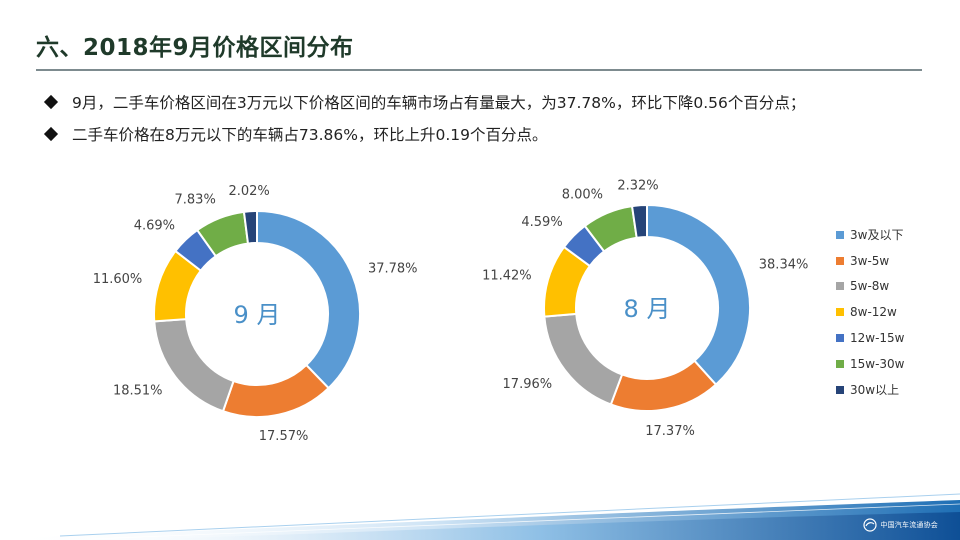 Image resolution: width=960 pixels, height=540 pixels. I want to click on data-label: 4.59%, so click(541, 222).